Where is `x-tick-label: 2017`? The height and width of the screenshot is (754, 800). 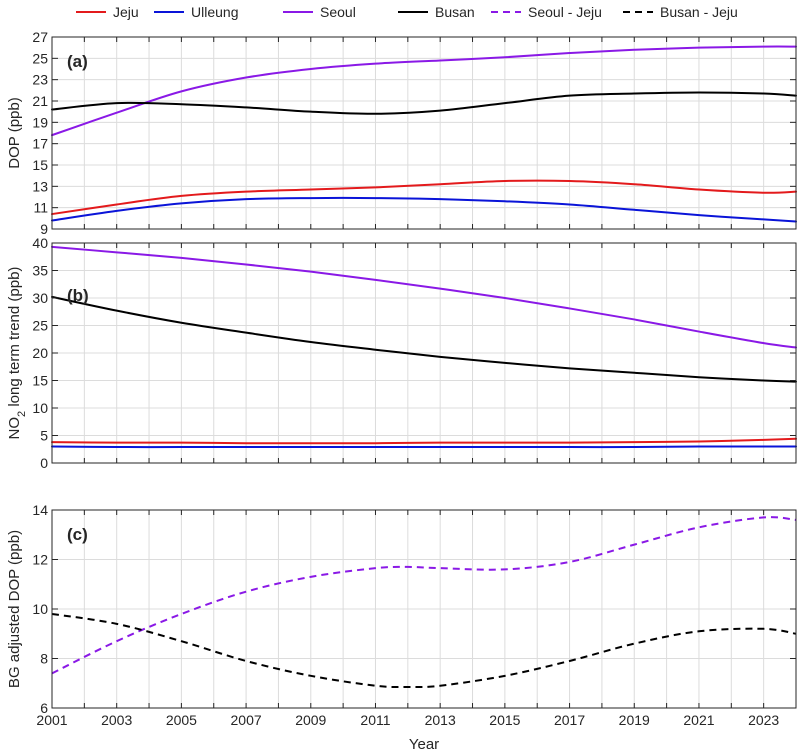 x-tick-label: 2017 is located at coordinates (569, 720).